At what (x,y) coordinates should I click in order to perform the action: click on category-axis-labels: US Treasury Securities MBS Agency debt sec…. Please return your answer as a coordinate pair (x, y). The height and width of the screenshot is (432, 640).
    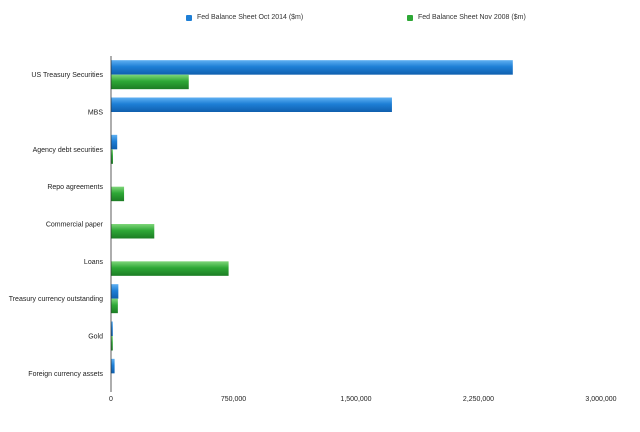
    Looking at the image, I should click on (56, 225).